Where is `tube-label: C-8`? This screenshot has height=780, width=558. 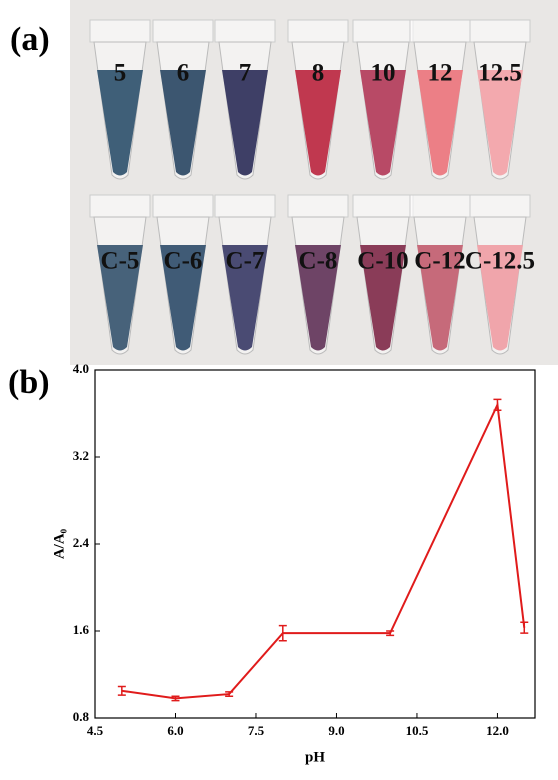 tube-label: C-8 is located at coordinates (318, 261).